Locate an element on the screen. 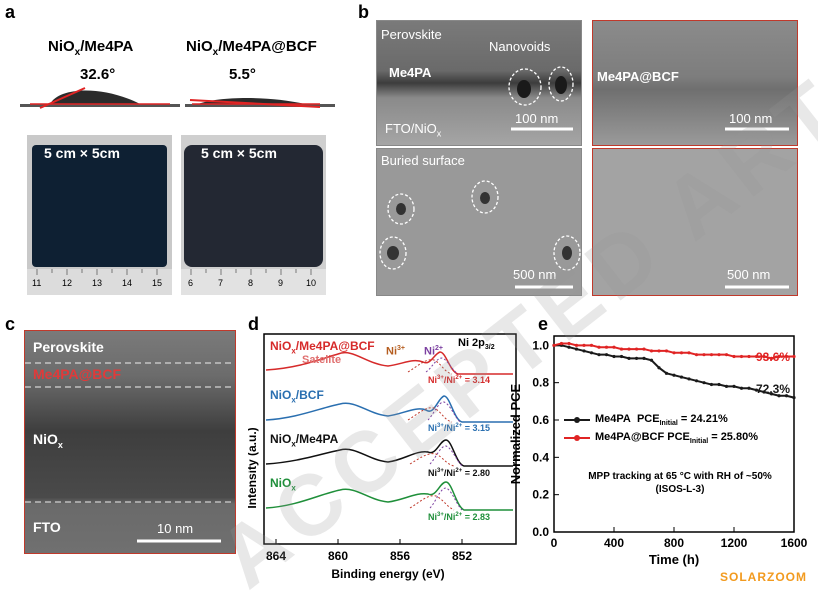 The image size is (818, 608). stability-end-label-me4pa: 72.3% is located at coordinates (773, 389).